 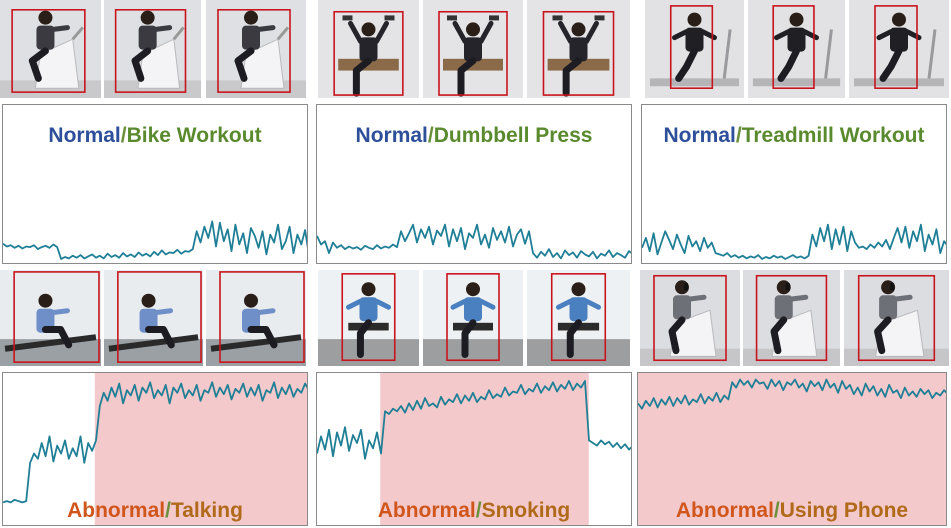 I want to click on scene-bike, so click(x=152, y=49).